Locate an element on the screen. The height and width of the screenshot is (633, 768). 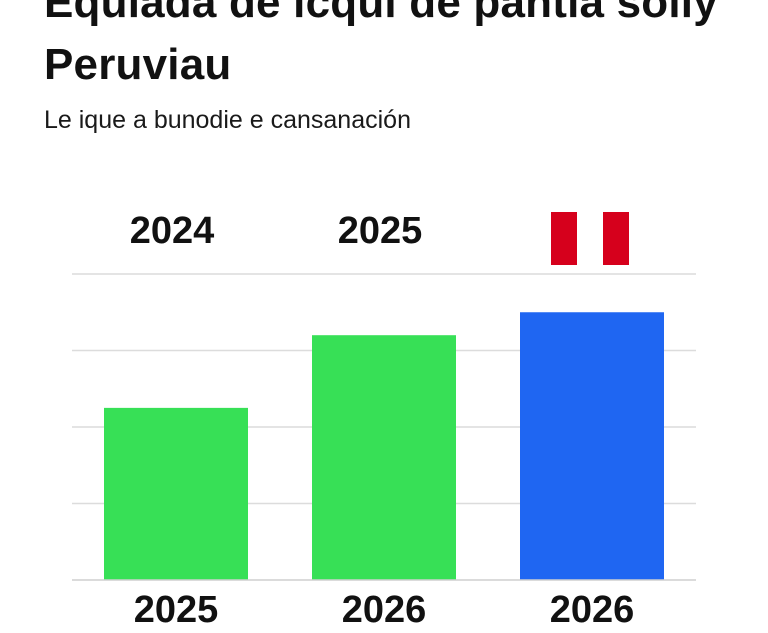
flag-stripe-middle is located at coordinates (590, 238).